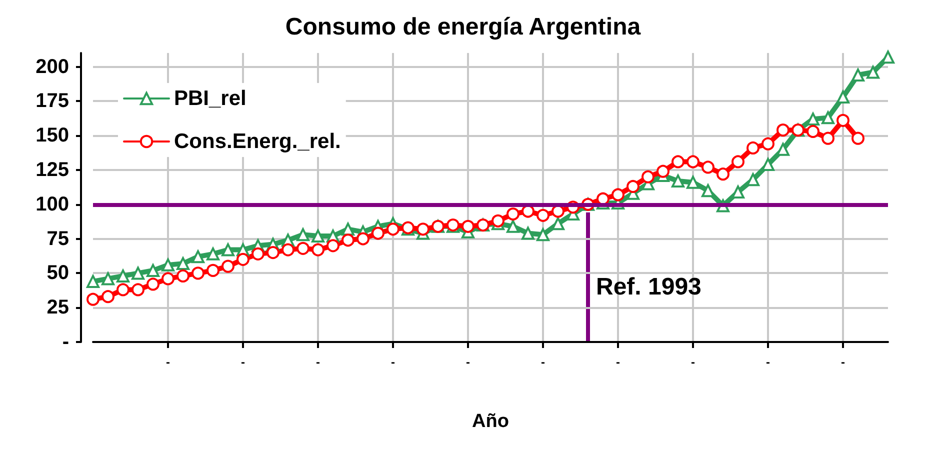 The height and width of the screenshot is (450, 926). Describe the element at coordinates (65, 342) in the screenshot. I see `y-tick-label: -` at that location.